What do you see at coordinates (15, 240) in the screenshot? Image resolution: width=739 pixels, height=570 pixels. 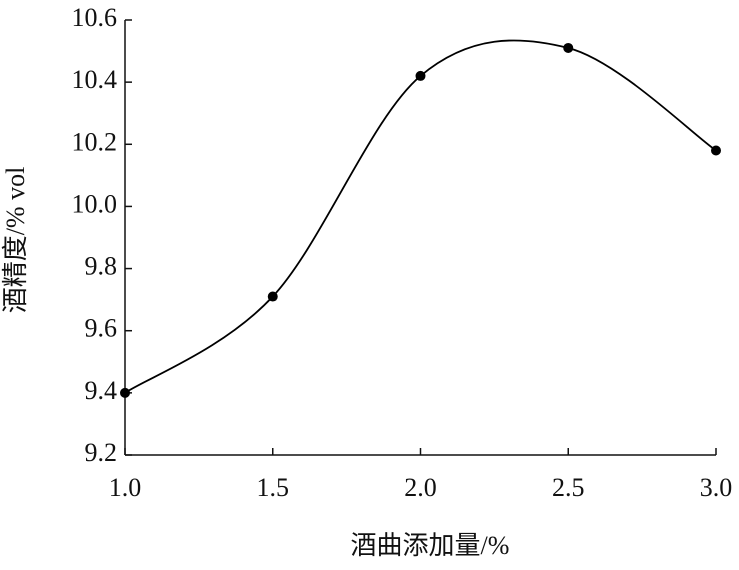 I see `y-axis-label: 酒精度/% vol` at bounding box center [15, 240].